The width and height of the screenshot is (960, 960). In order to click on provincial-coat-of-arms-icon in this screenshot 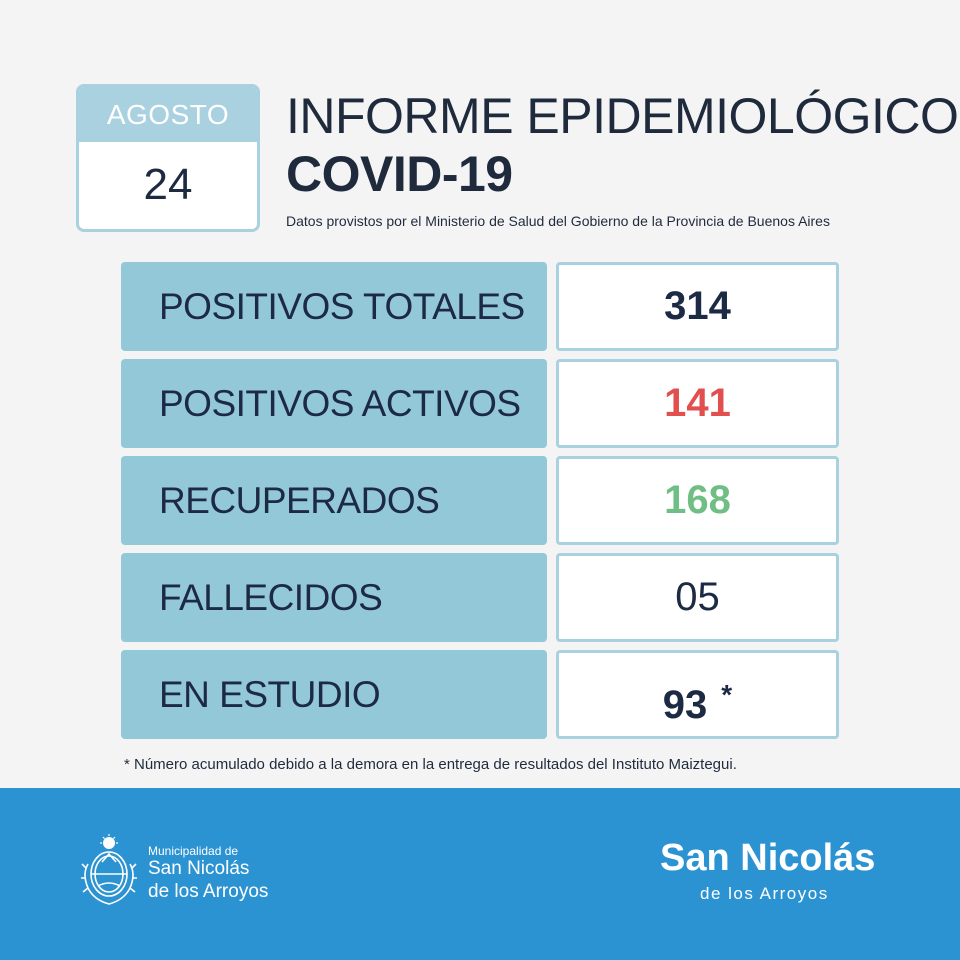, I will do `click(109, 869)`.